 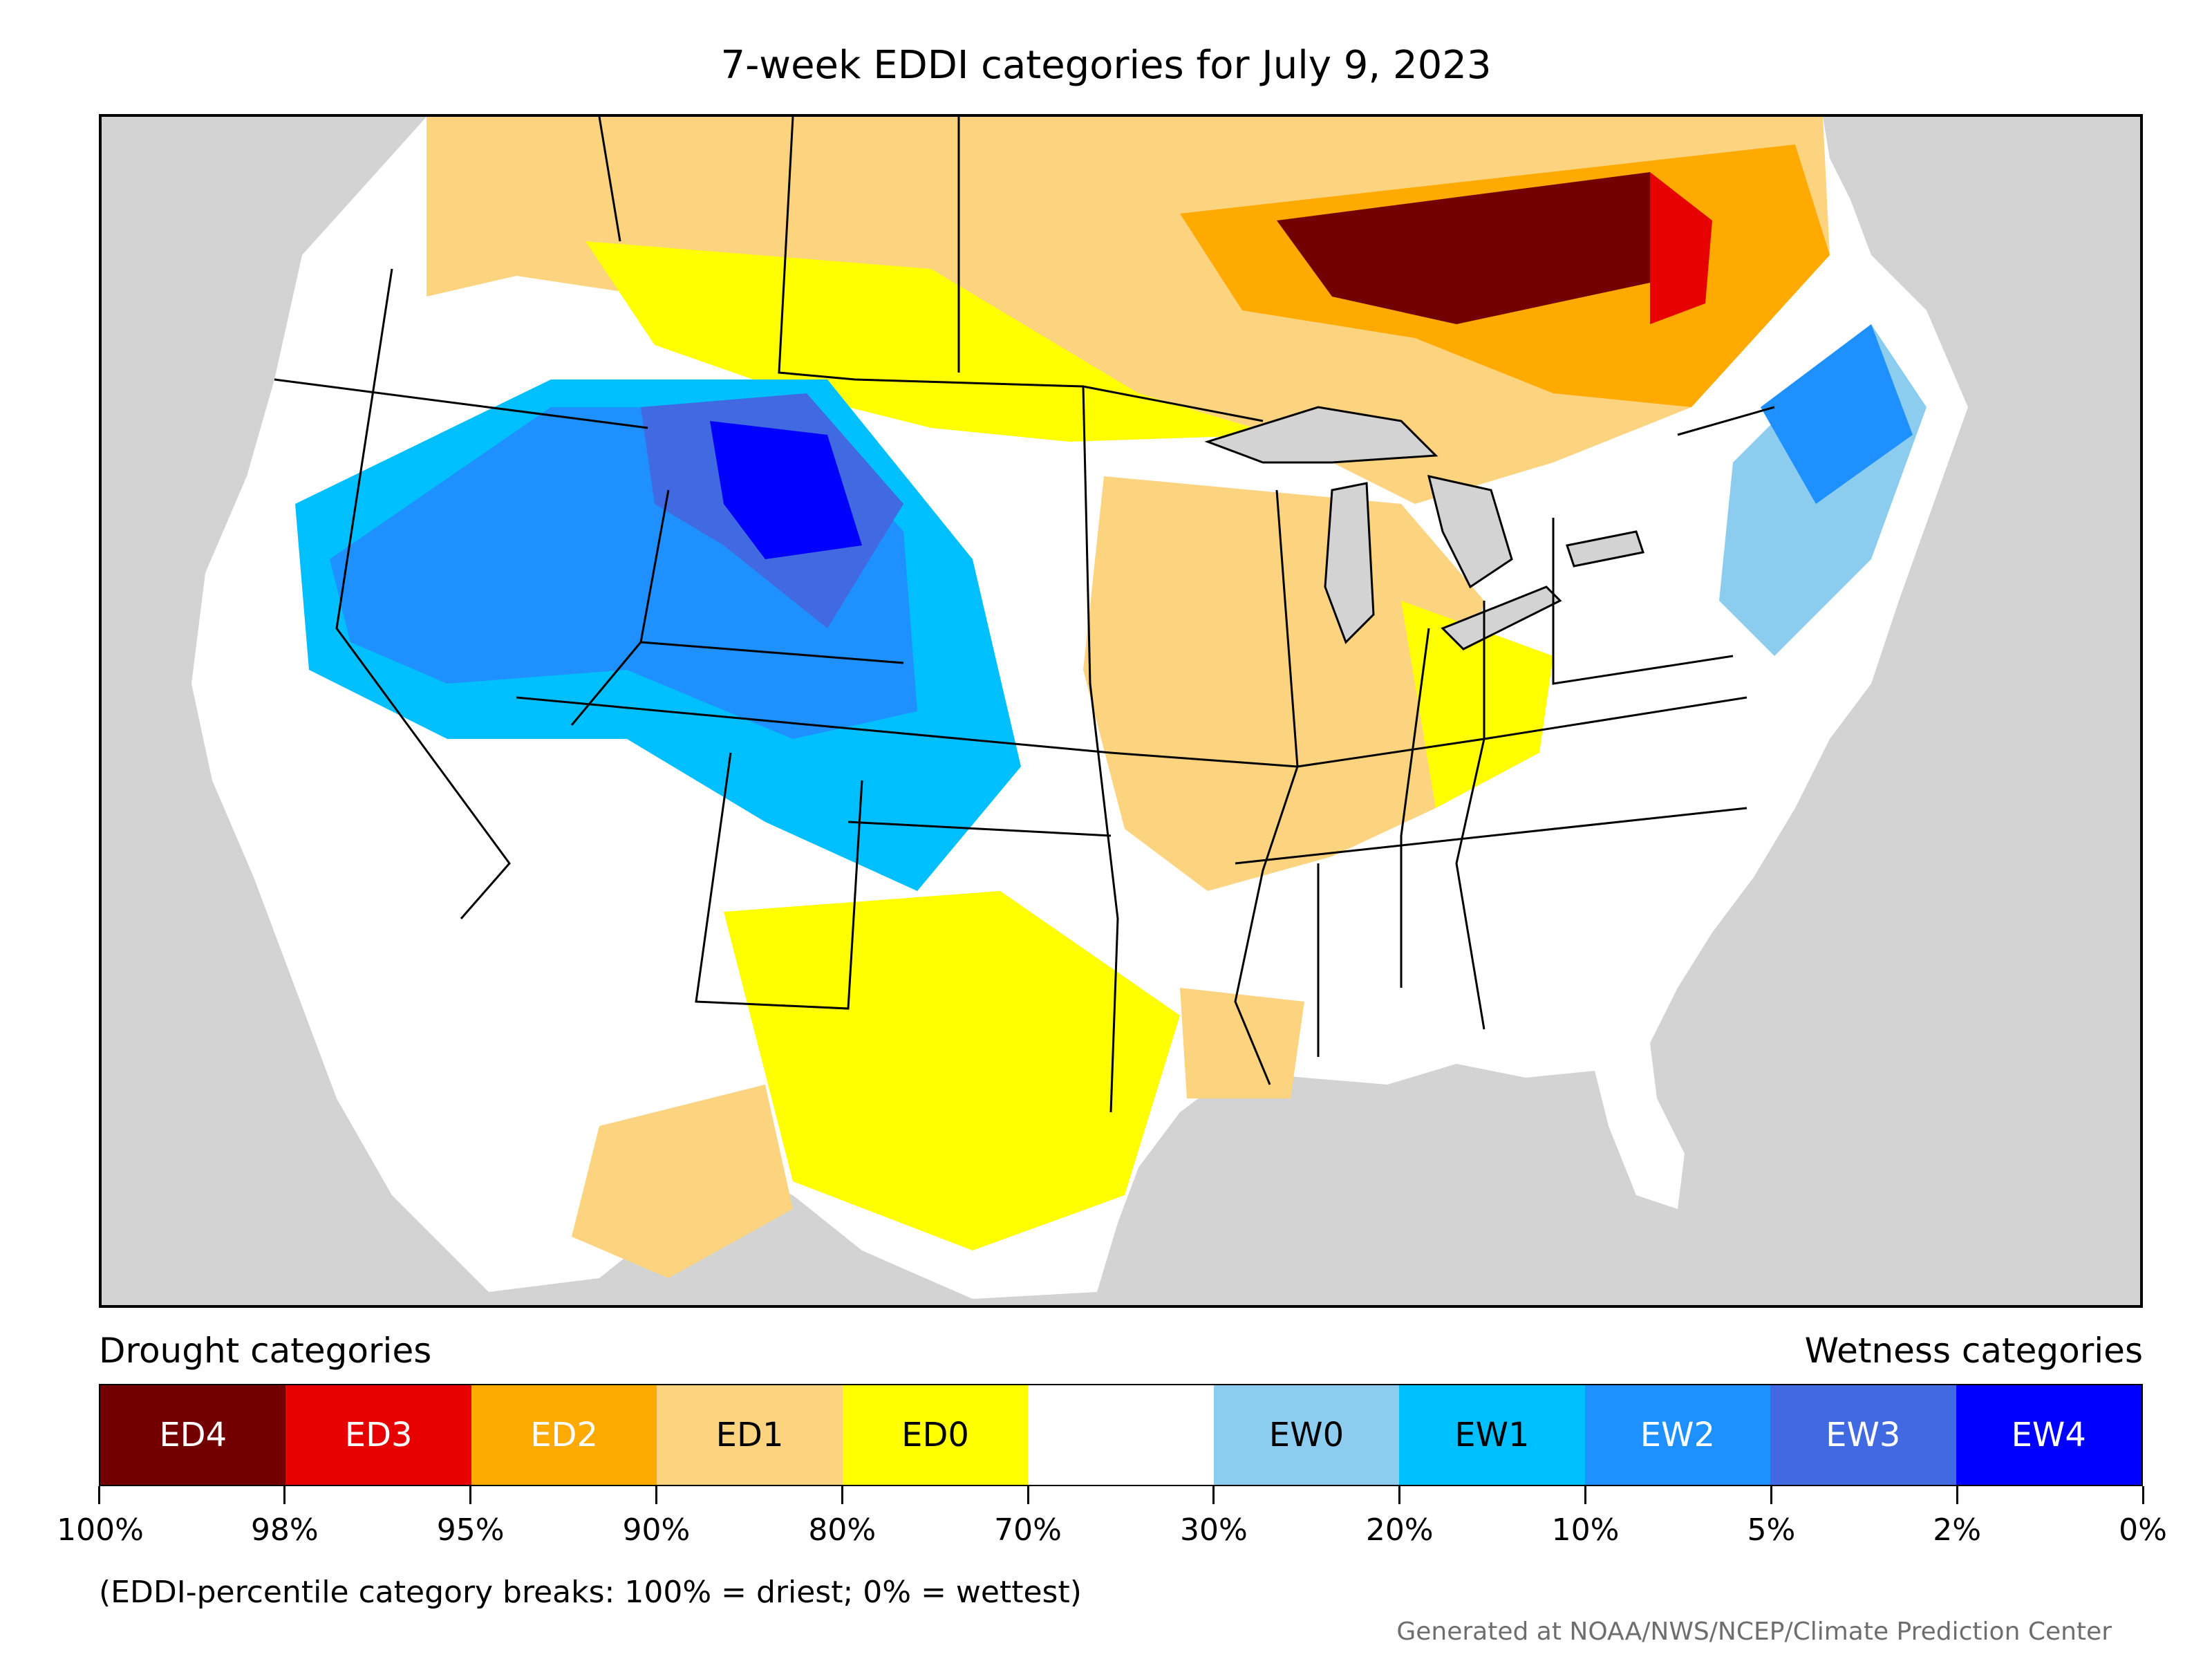 What do you see at coordinates (1321, 435) in the screenshot?
I see `lake-superior` at bounding box center [1321, 435].